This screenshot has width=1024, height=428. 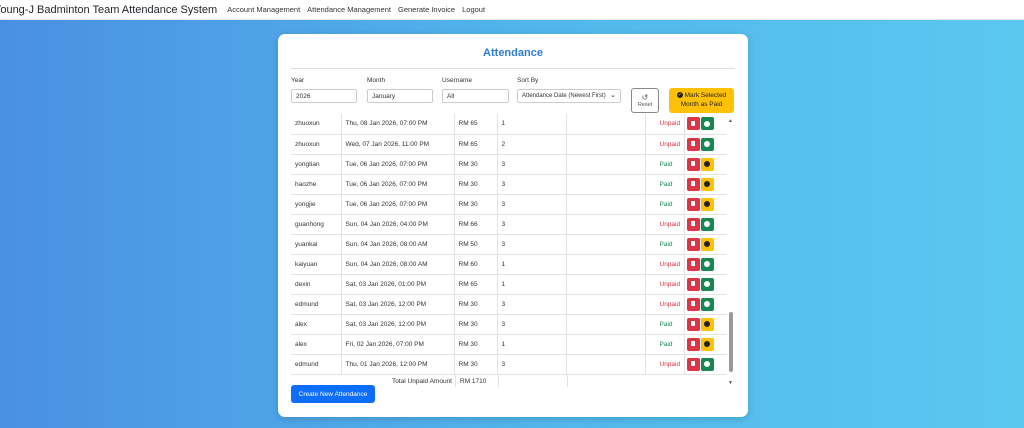 What do you see at coordinates (645, 104) in the screenshot?
I see `reset-label: Reset` at bounding box center [645, 104].